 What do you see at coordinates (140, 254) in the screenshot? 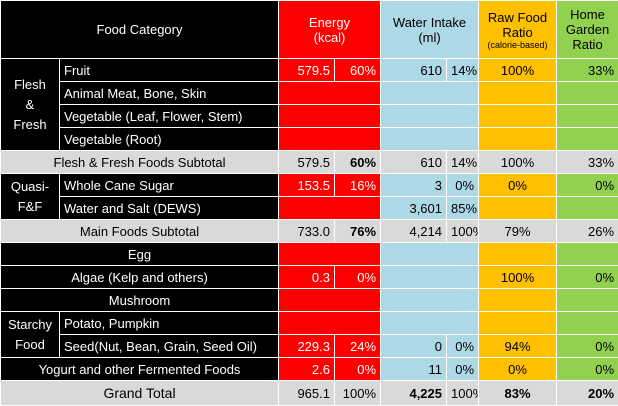
I see `row-label: Egg` at bounding box center [140, 254].